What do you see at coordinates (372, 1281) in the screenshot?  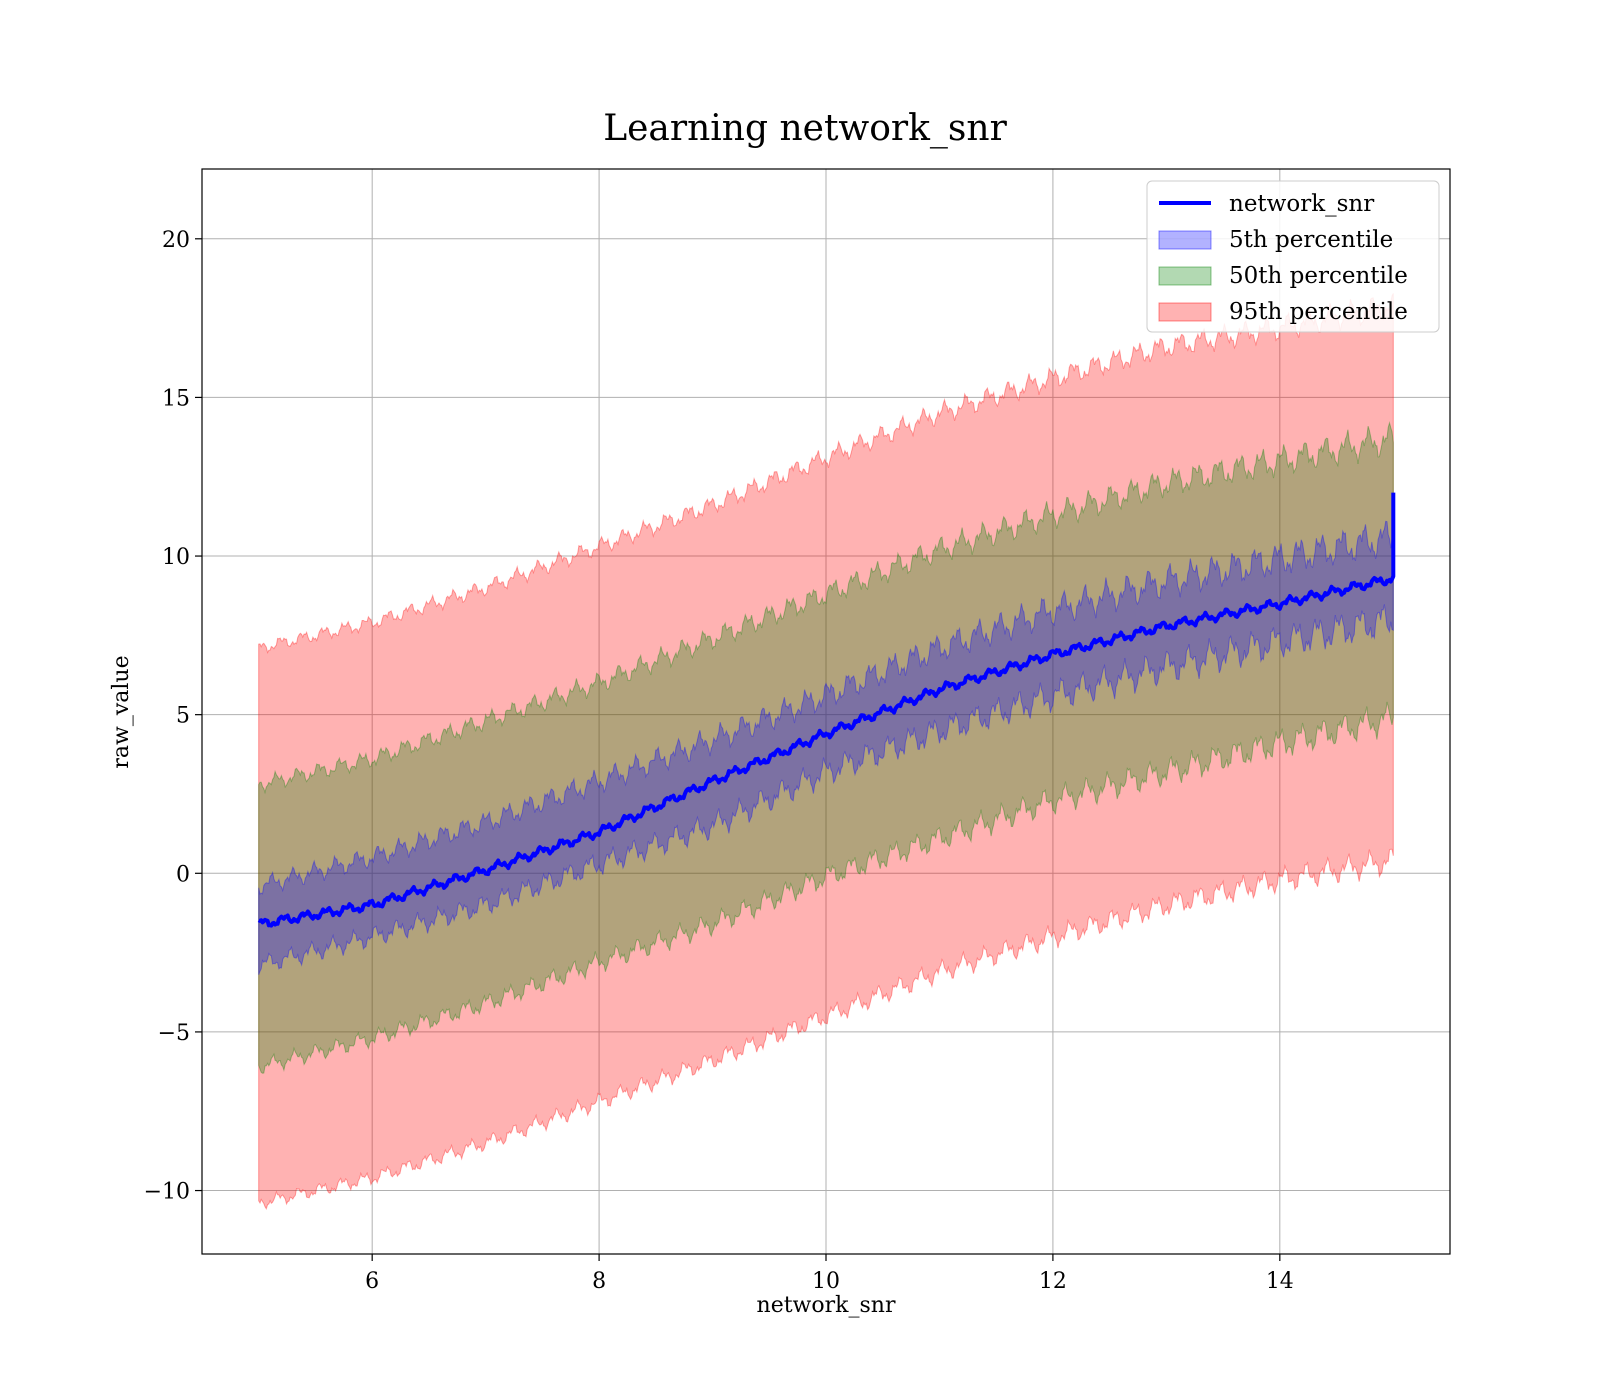 I see `x-tick-label: 6` at bounding box center [372, 1281].